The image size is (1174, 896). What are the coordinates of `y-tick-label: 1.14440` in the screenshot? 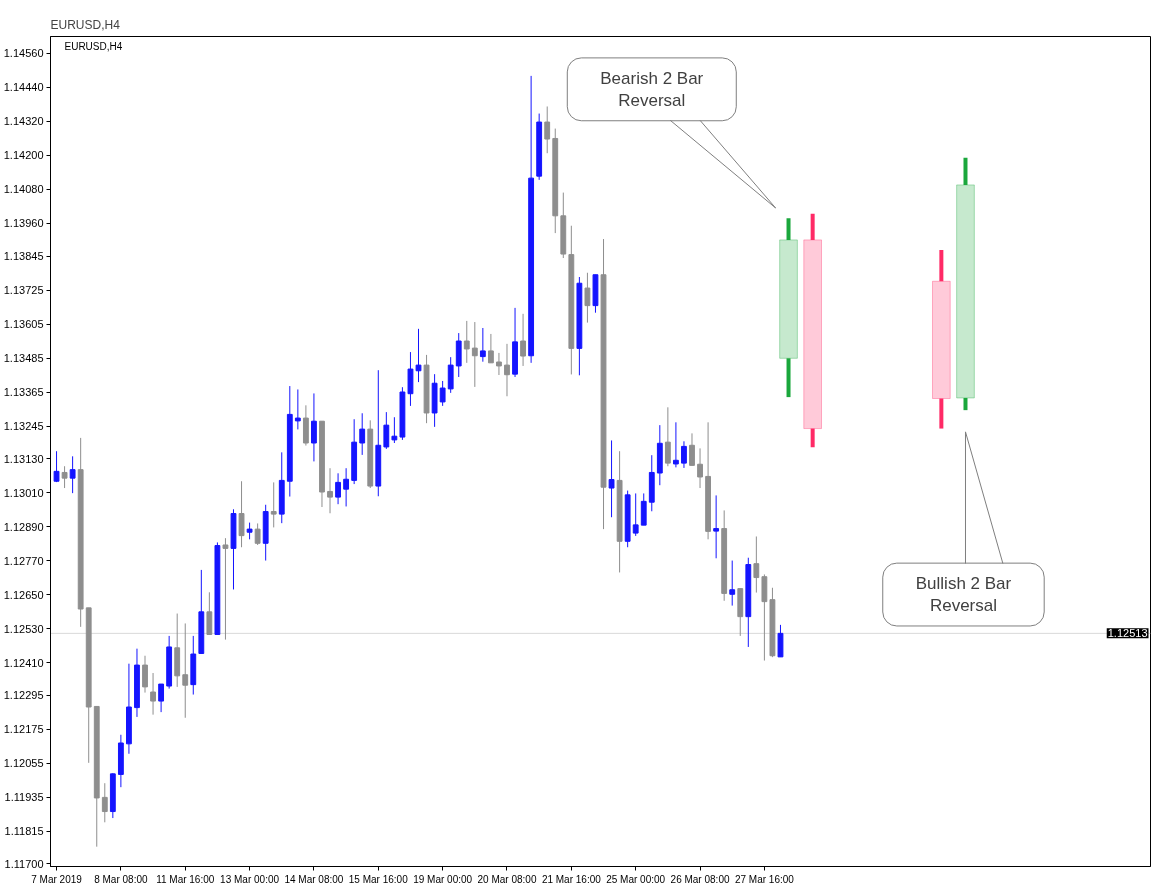 It's located at (23, 87).